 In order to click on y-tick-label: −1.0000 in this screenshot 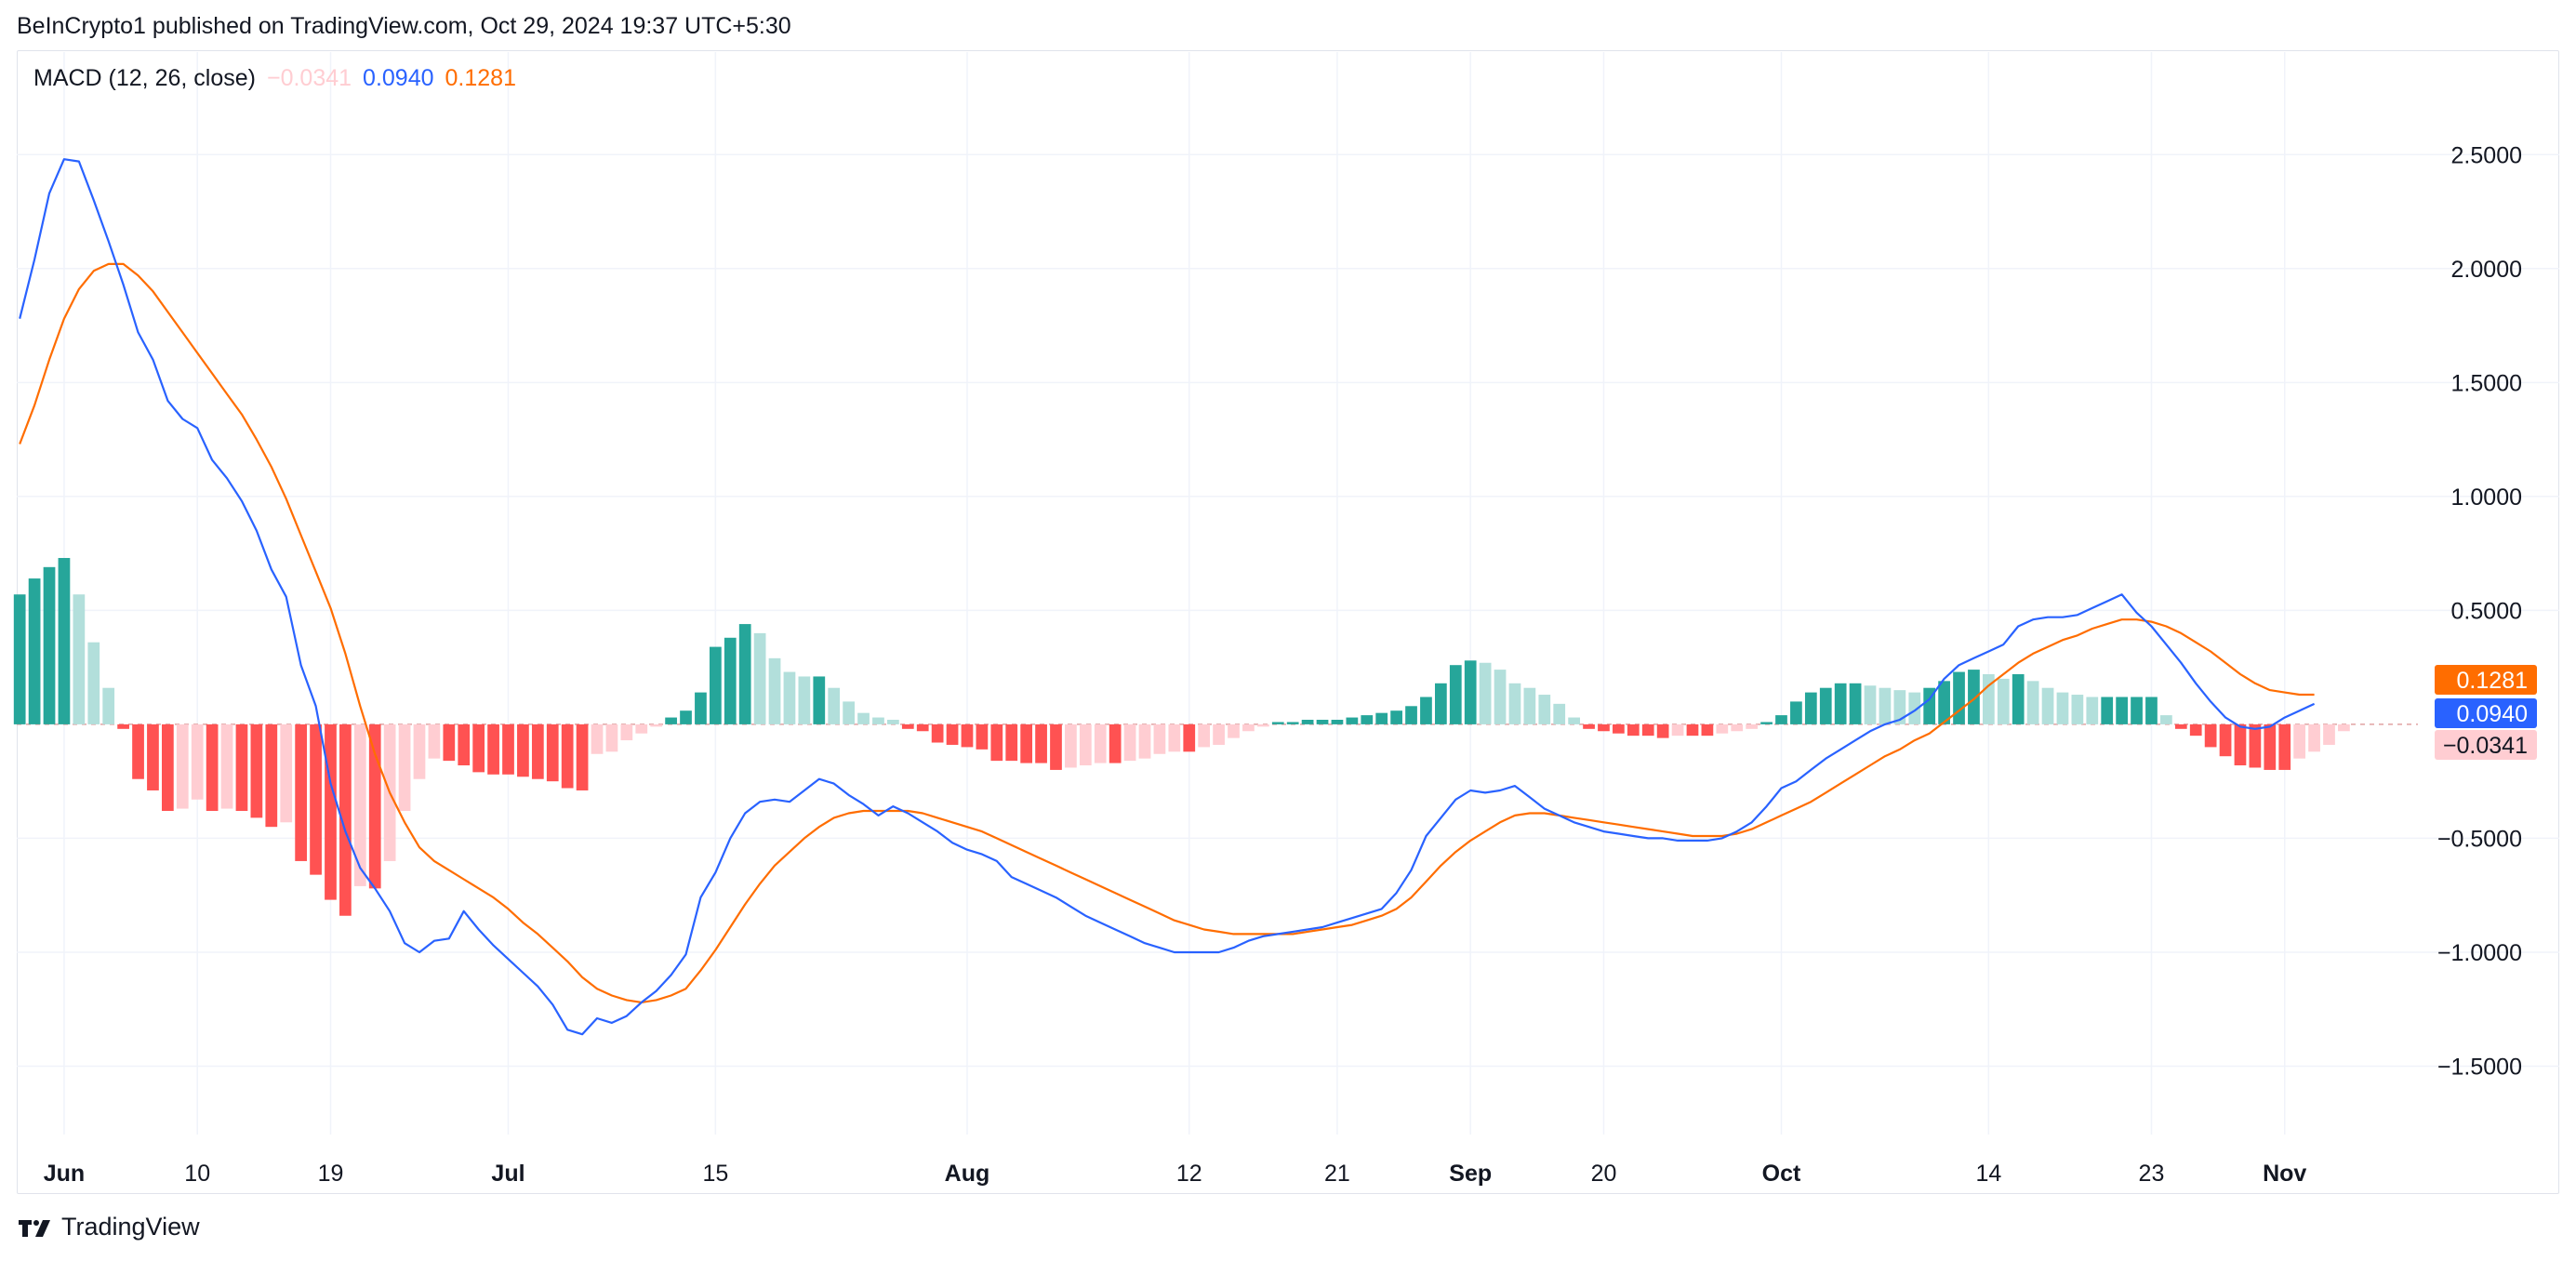, I will do `click(2479, 953)`.